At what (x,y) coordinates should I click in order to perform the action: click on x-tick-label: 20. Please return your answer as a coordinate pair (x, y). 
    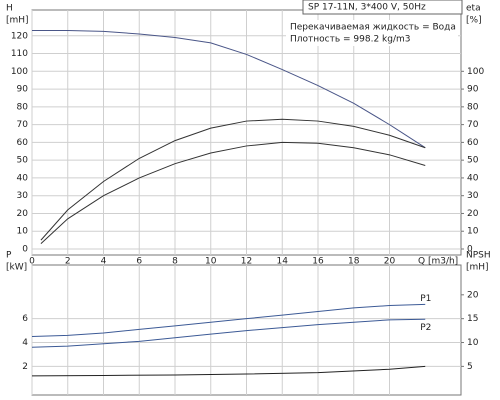
    Looking at the image, I should click on (390, 262).